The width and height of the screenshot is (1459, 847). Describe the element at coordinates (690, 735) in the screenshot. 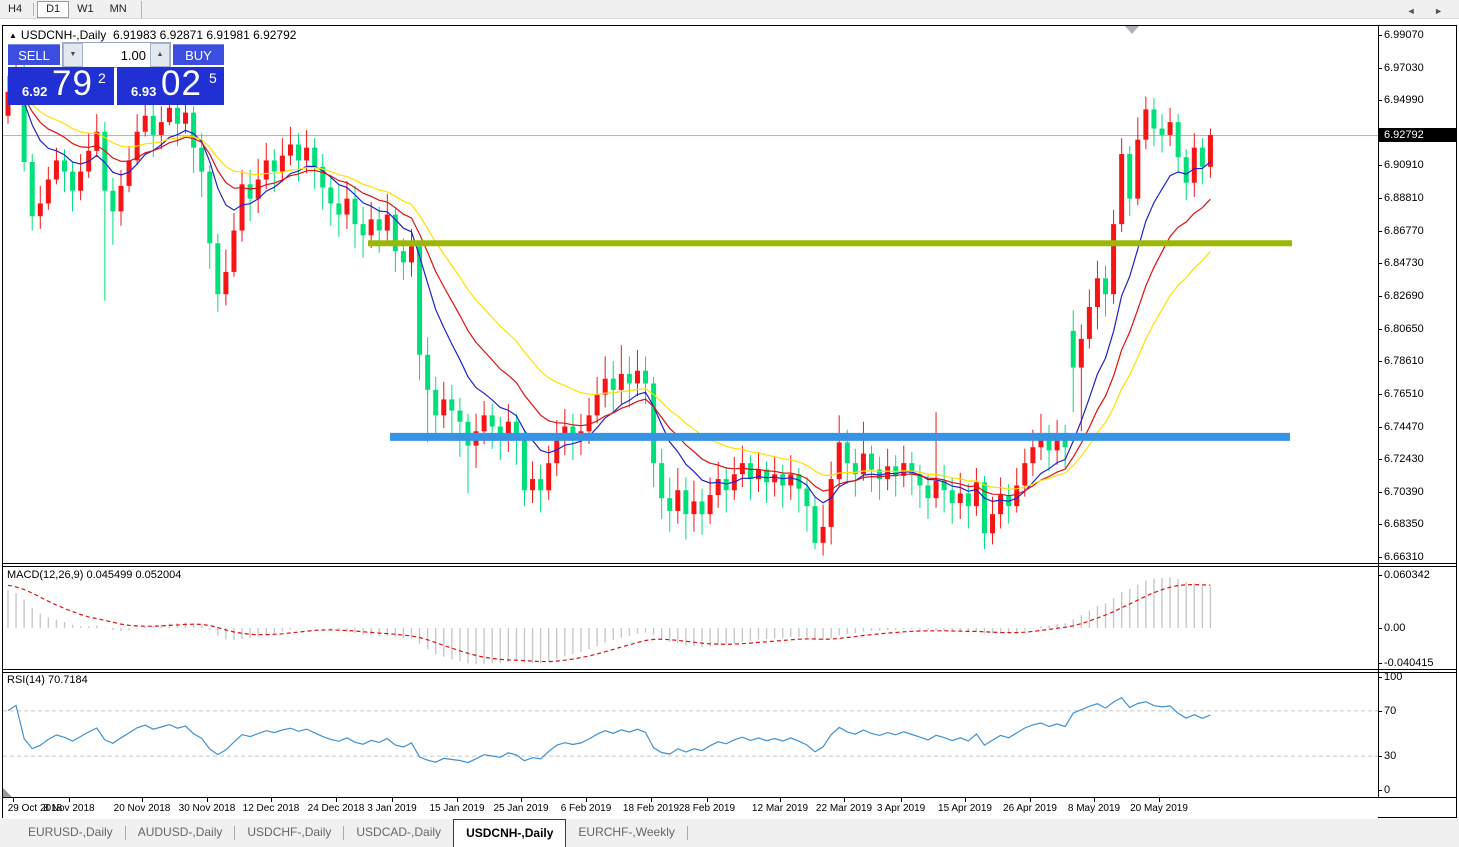

I see `rsi-pane-canvas` at that location.